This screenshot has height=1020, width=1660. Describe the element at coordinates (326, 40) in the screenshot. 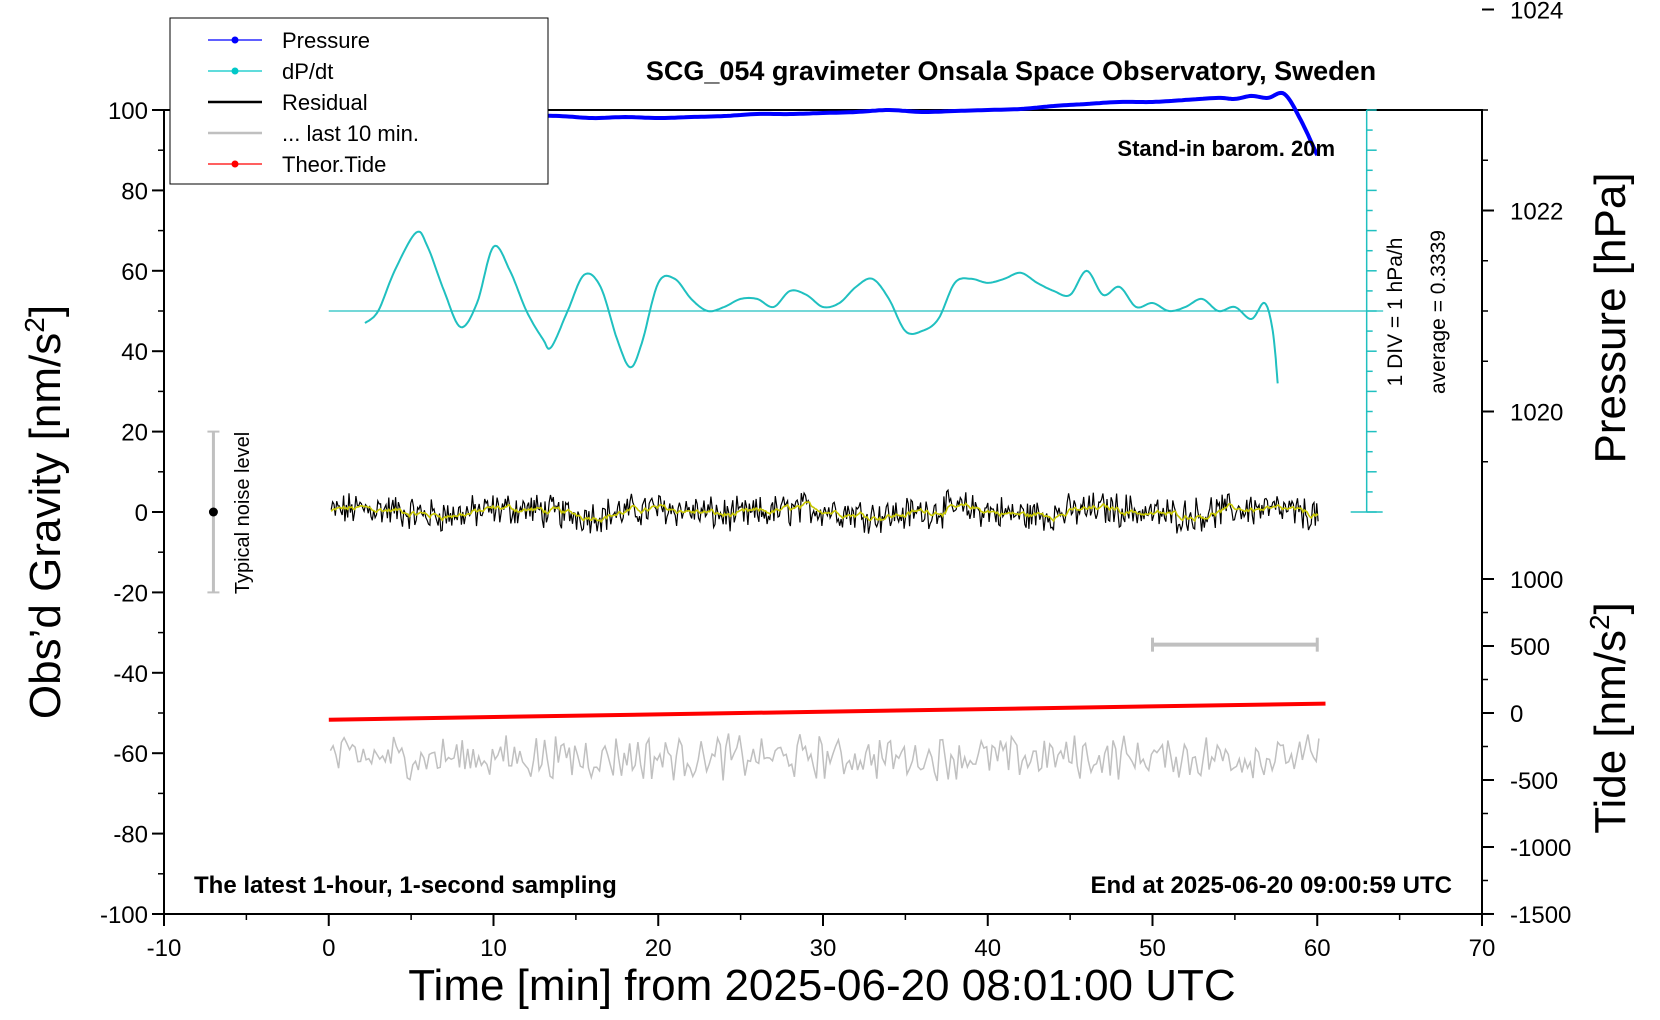

I see `legend-label: Pressure` at that location.